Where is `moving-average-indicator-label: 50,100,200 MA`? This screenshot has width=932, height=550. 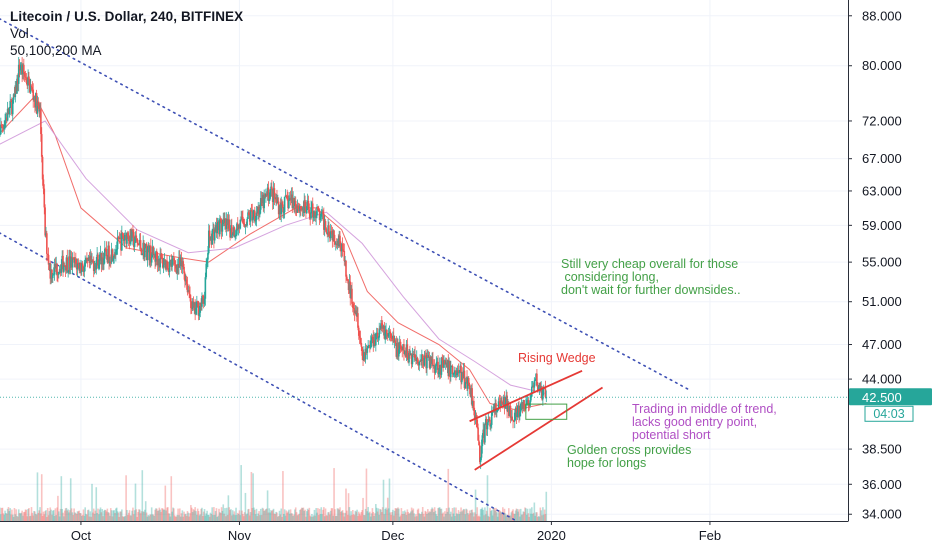
moving-average-indicator-label: 50,100,200 MA is located at coordinates (56, 50).